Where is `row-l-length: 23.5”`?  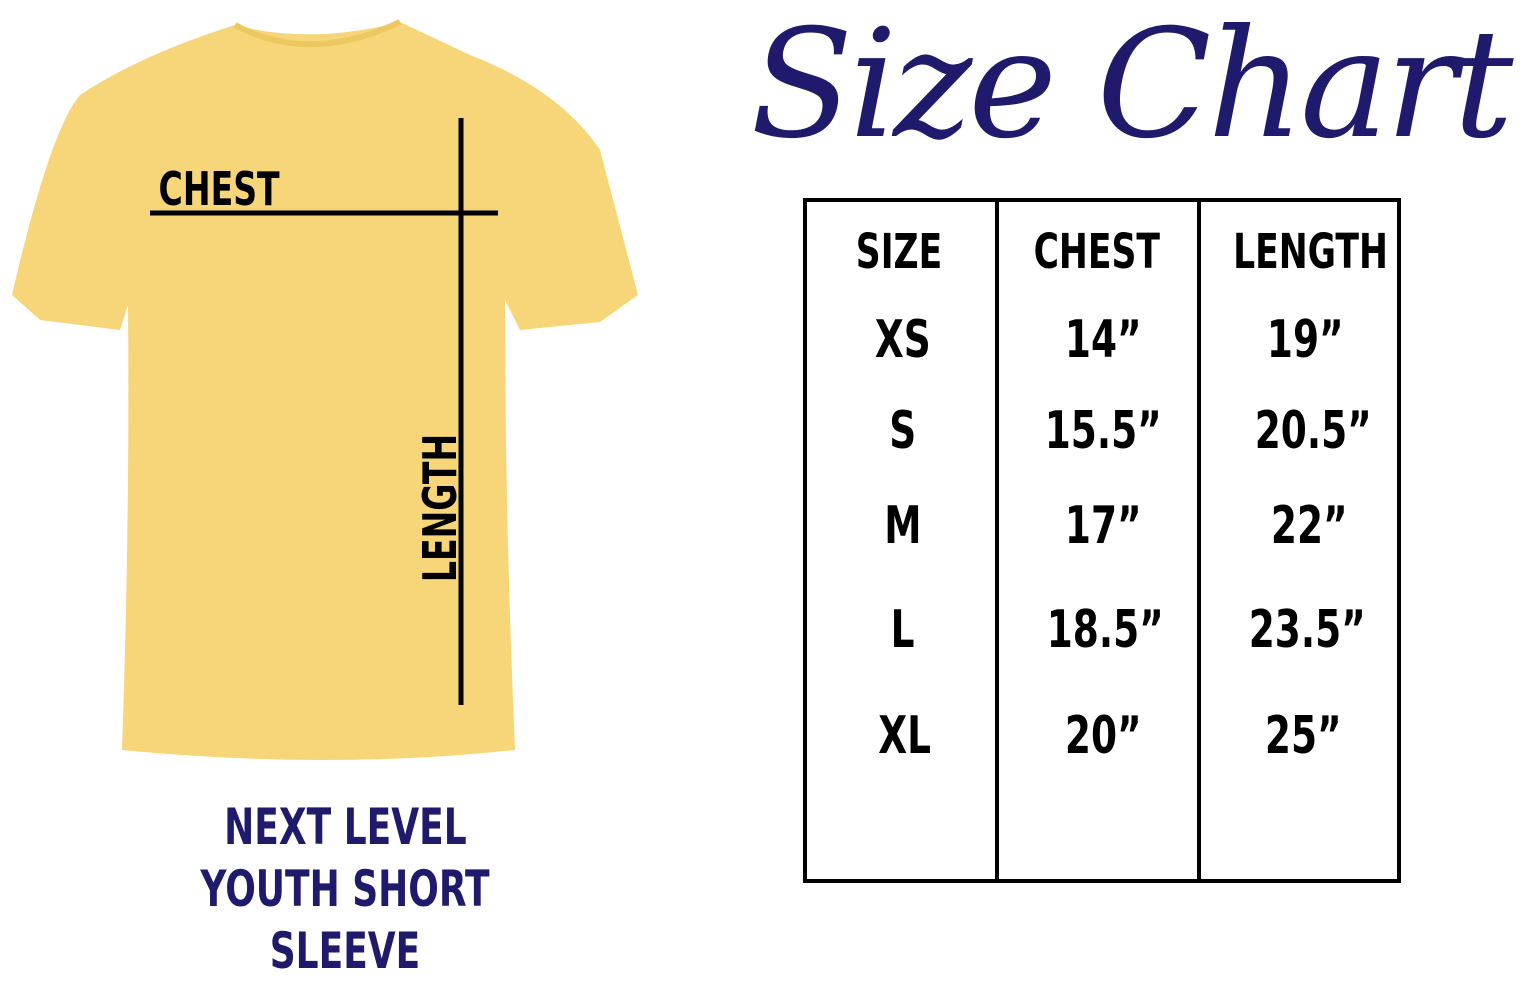
row-l-length: 23.5” is located at coordinates (1307, 630).